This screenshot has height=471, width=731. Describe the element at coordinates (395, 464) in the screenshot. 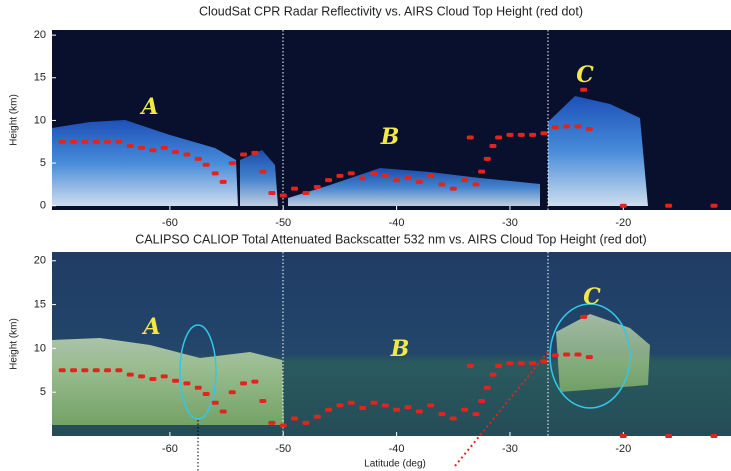

I see `x-axis-label: Latitude (deg)` at that location.